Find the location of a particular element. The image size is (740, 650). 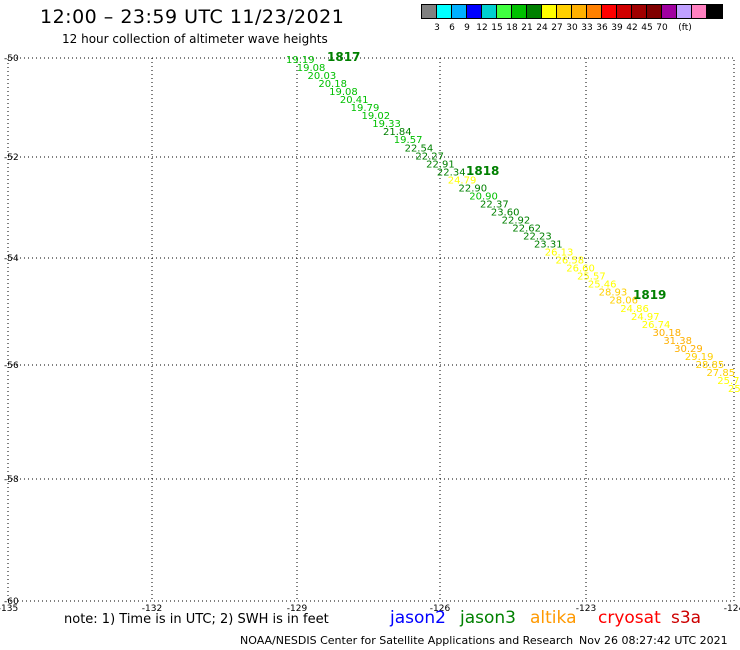

legend-label: 70 is located at coordinates (662, 28).